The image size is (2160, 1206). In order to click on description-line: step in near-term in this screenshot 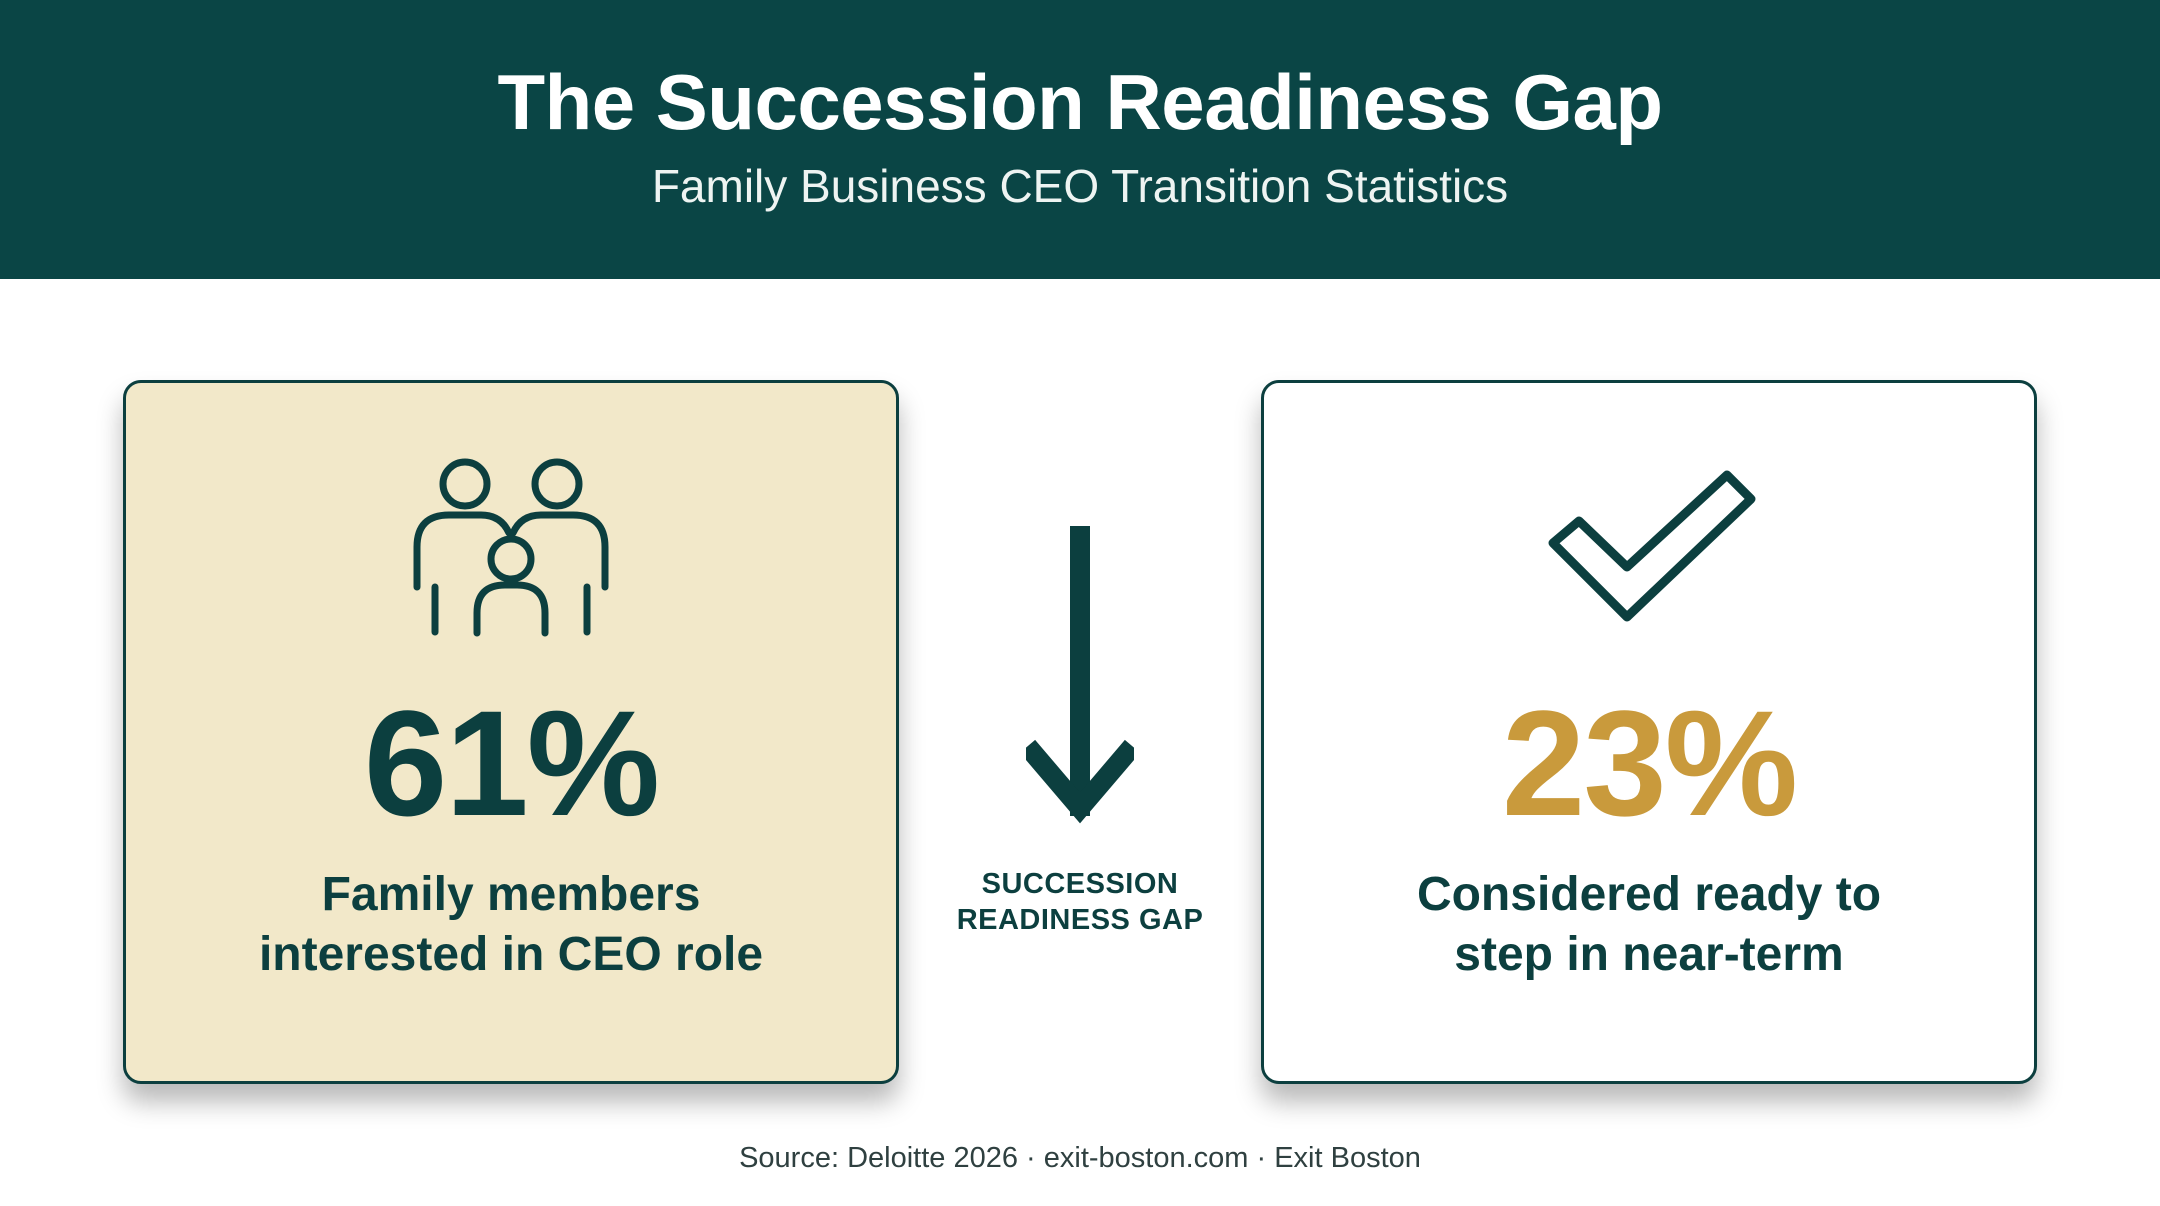, I will do `click(1649, 954)`.